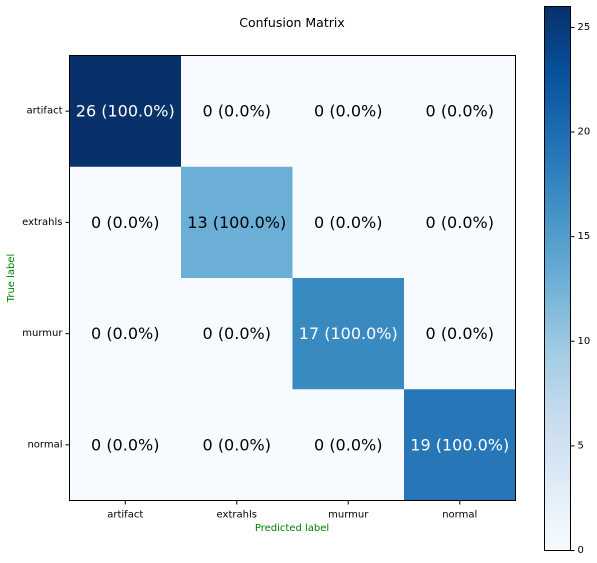 The image size is (597, 563). What do you see at coordinates (348, 515) in the screenshot?
I see `x-tick-label: murmur` at bounding box center [348, 515].